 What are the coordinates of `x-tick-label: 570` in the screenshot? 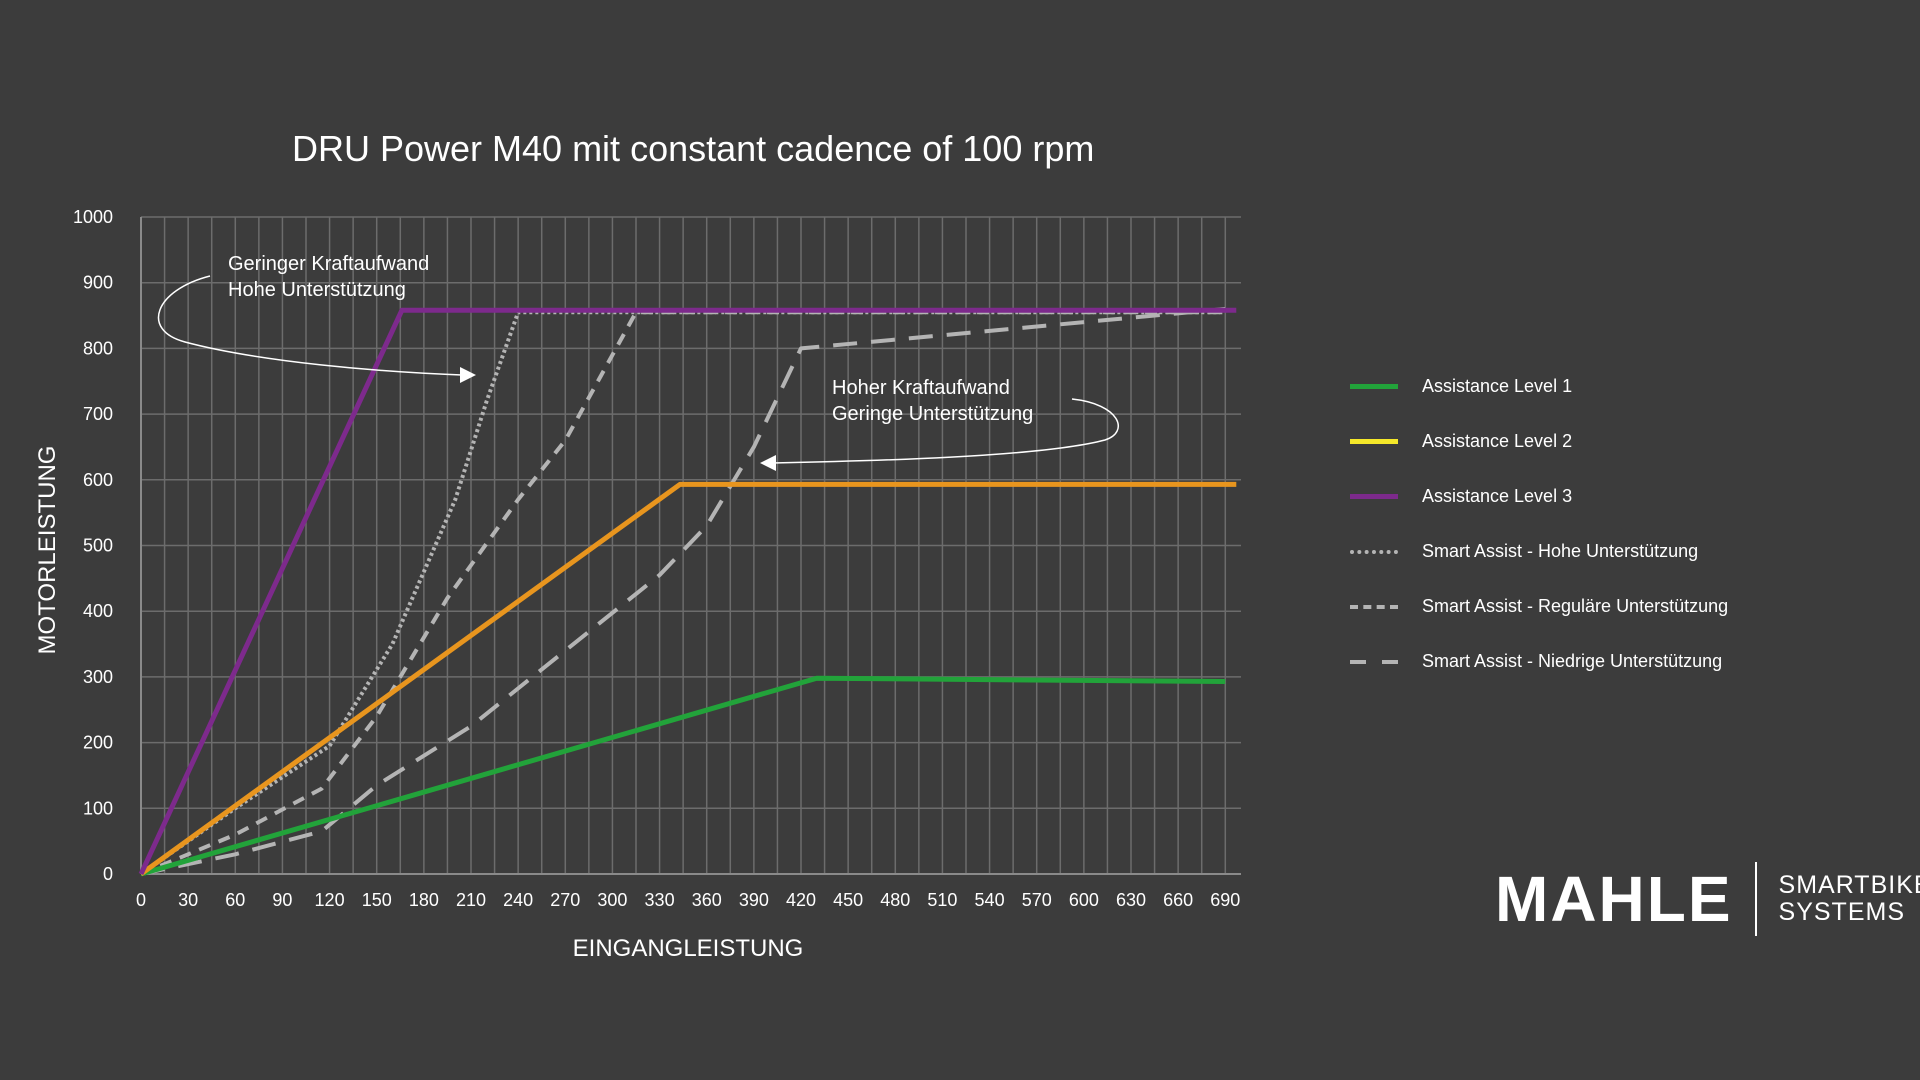 It's located at (1037, 900).